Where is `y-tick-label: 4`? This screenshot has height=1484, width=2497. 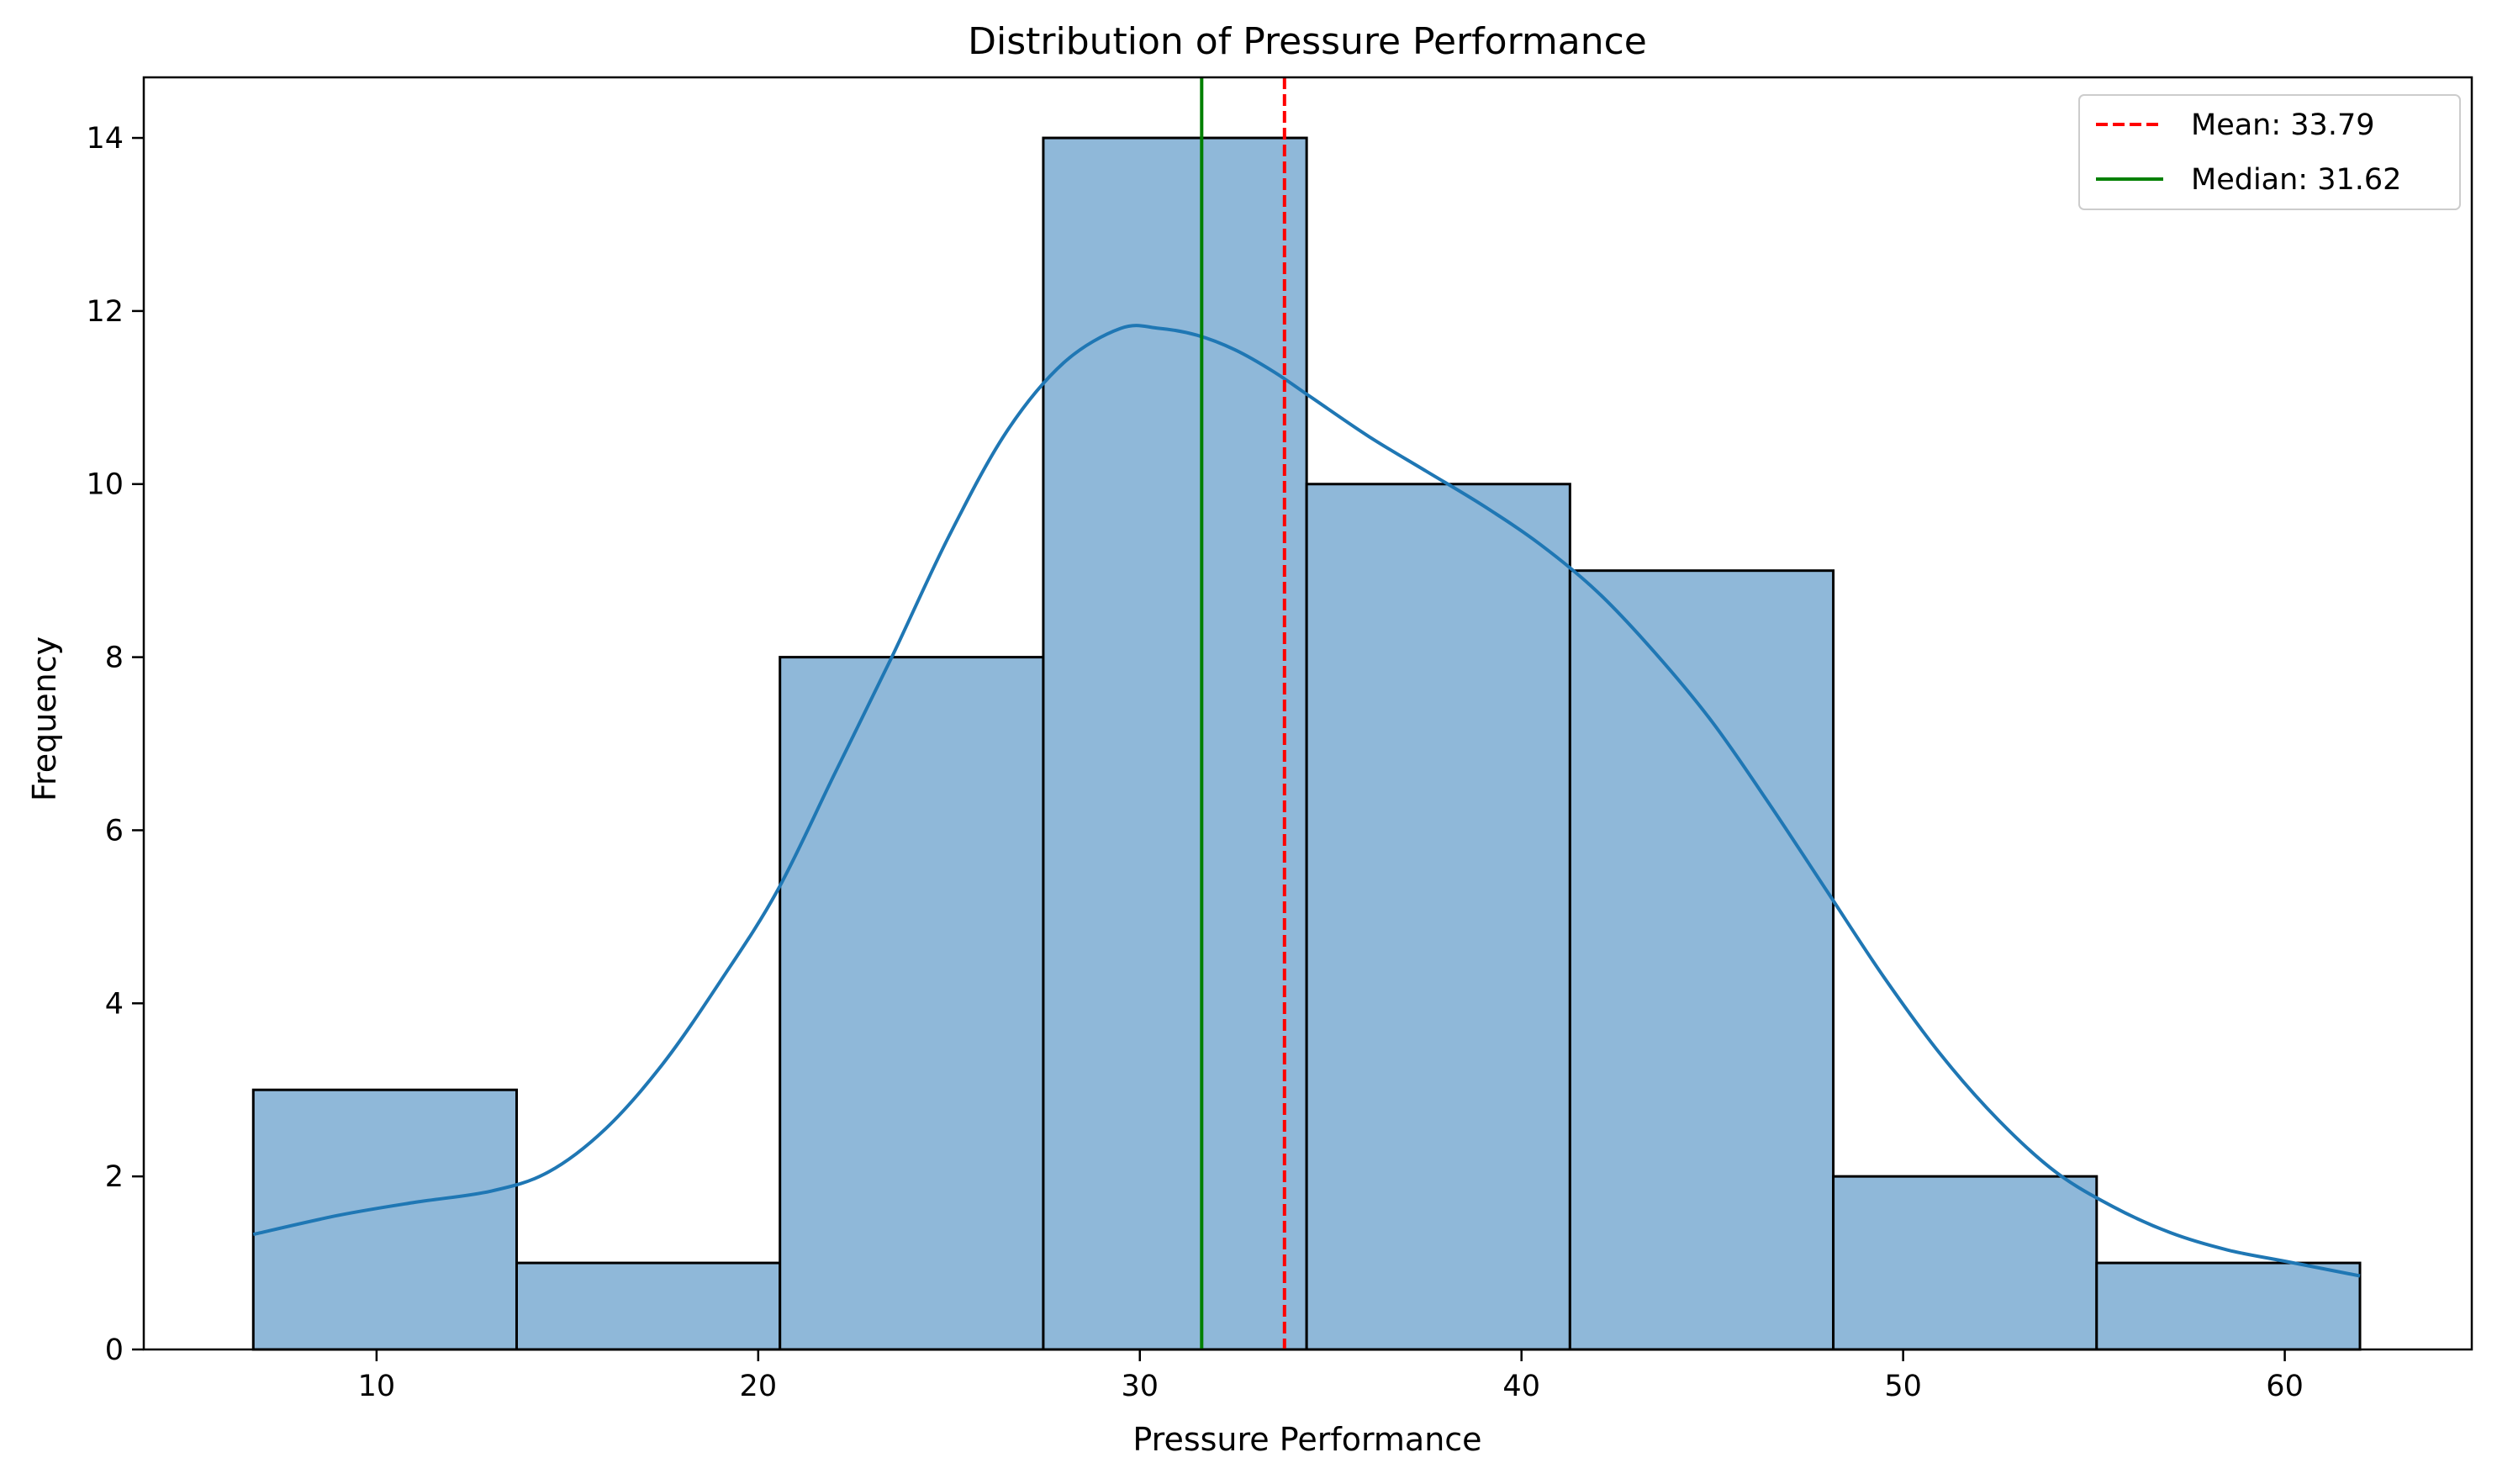 y-tick-label: 4 is located at coordinates (114, 1004).